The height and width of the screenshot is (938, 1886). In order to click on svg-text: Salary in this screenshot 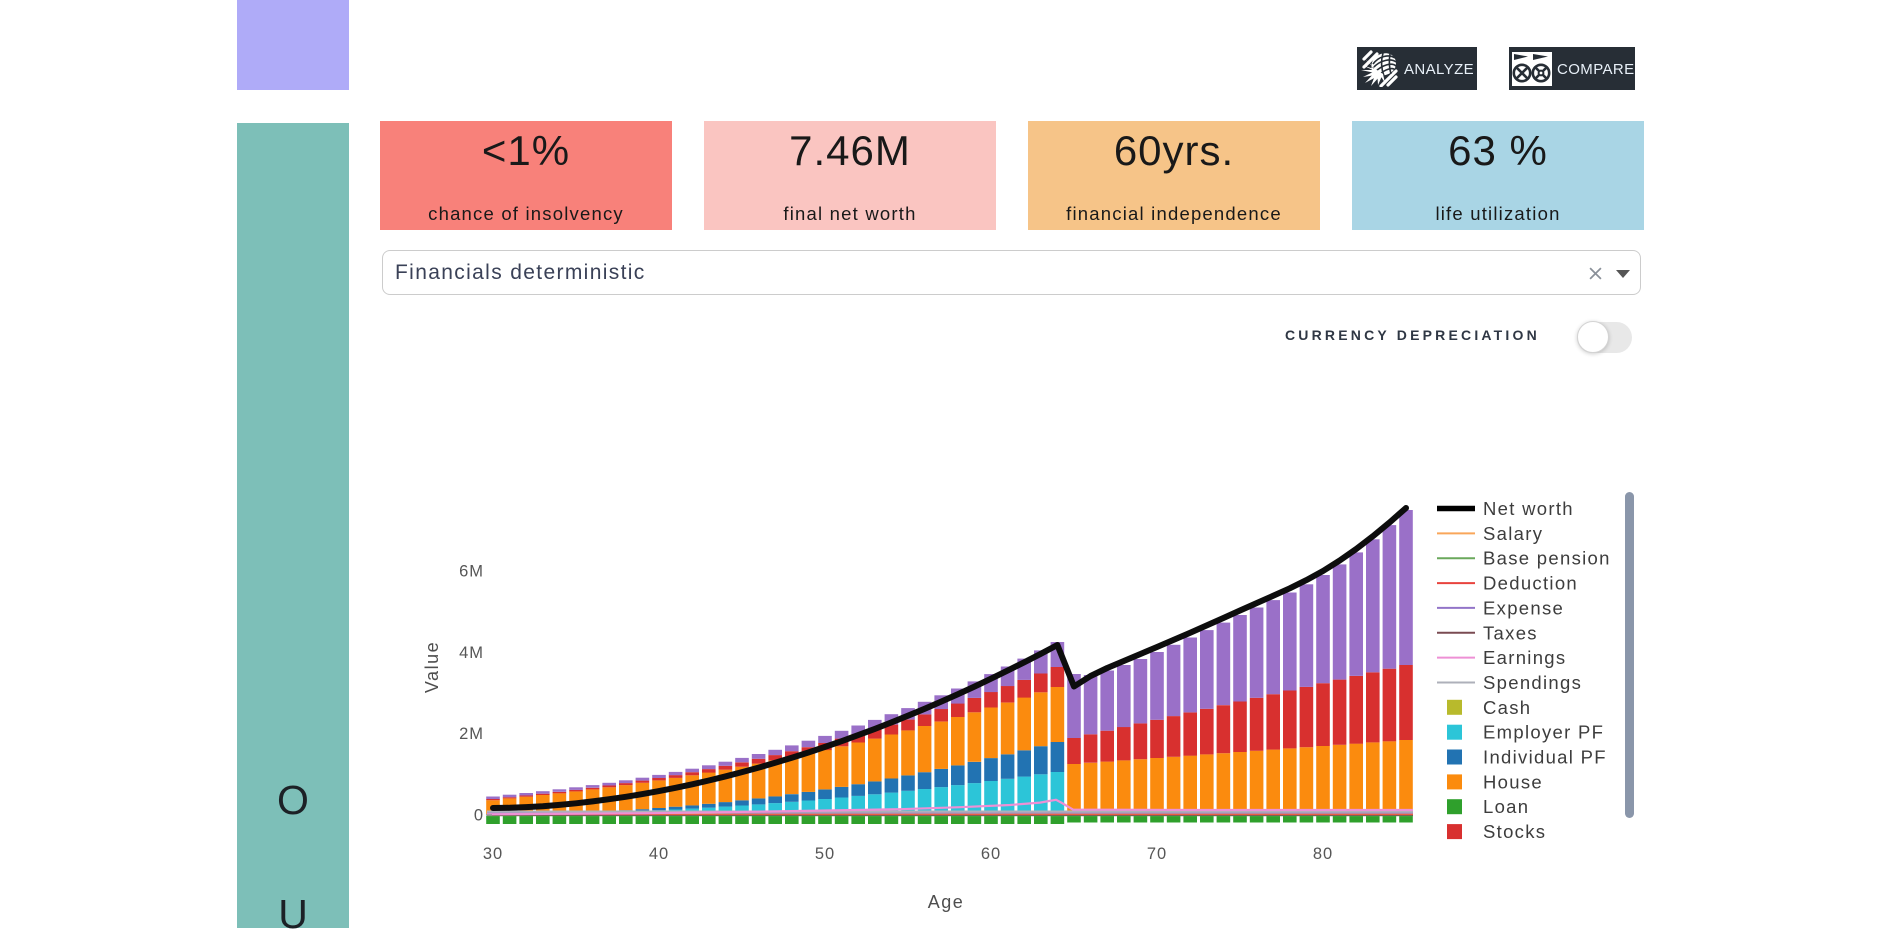, I will do `click(1513, 533)`.